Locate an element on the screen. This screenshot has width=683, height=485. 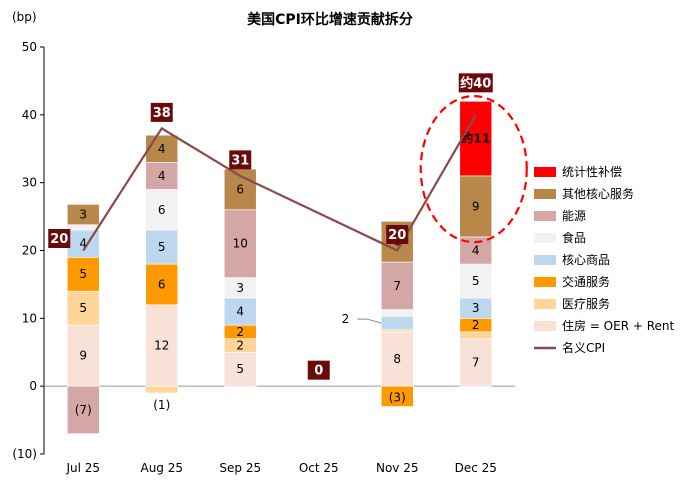
label-text: 20 is located at coordinates (397, 235).